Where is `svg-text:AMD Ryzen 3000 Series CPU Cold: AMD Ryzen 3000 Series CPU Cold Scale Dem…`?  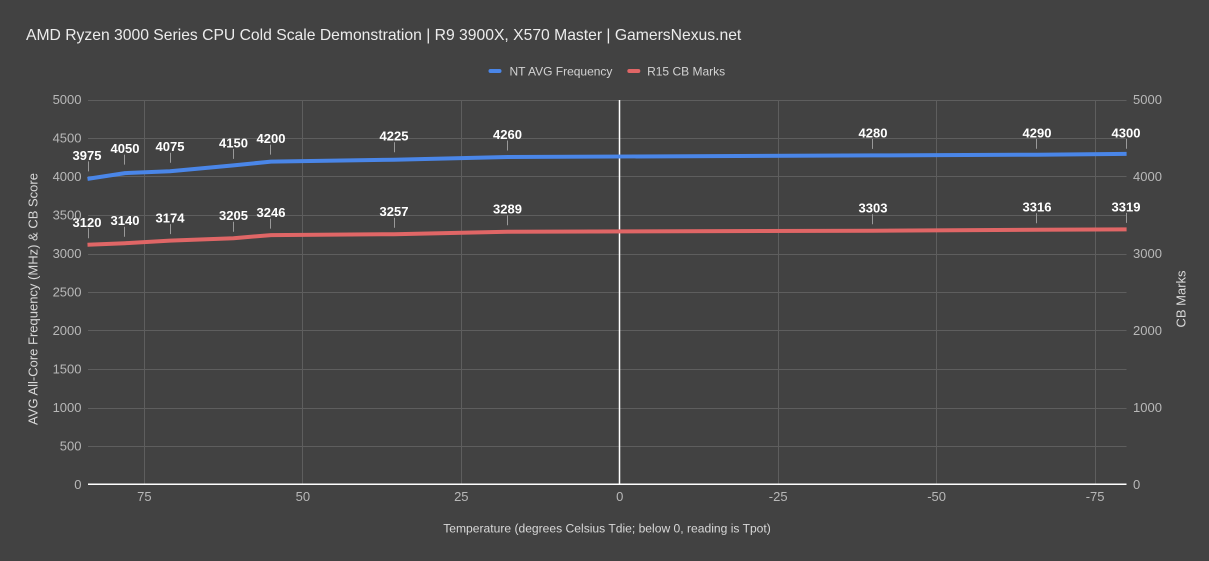 svg-text:AMD Ryzen 3000 Series CPU Cold: AMD Ryzen 3000 Series CPU Cold Scale Dem… is located at coordinates (384, 35).